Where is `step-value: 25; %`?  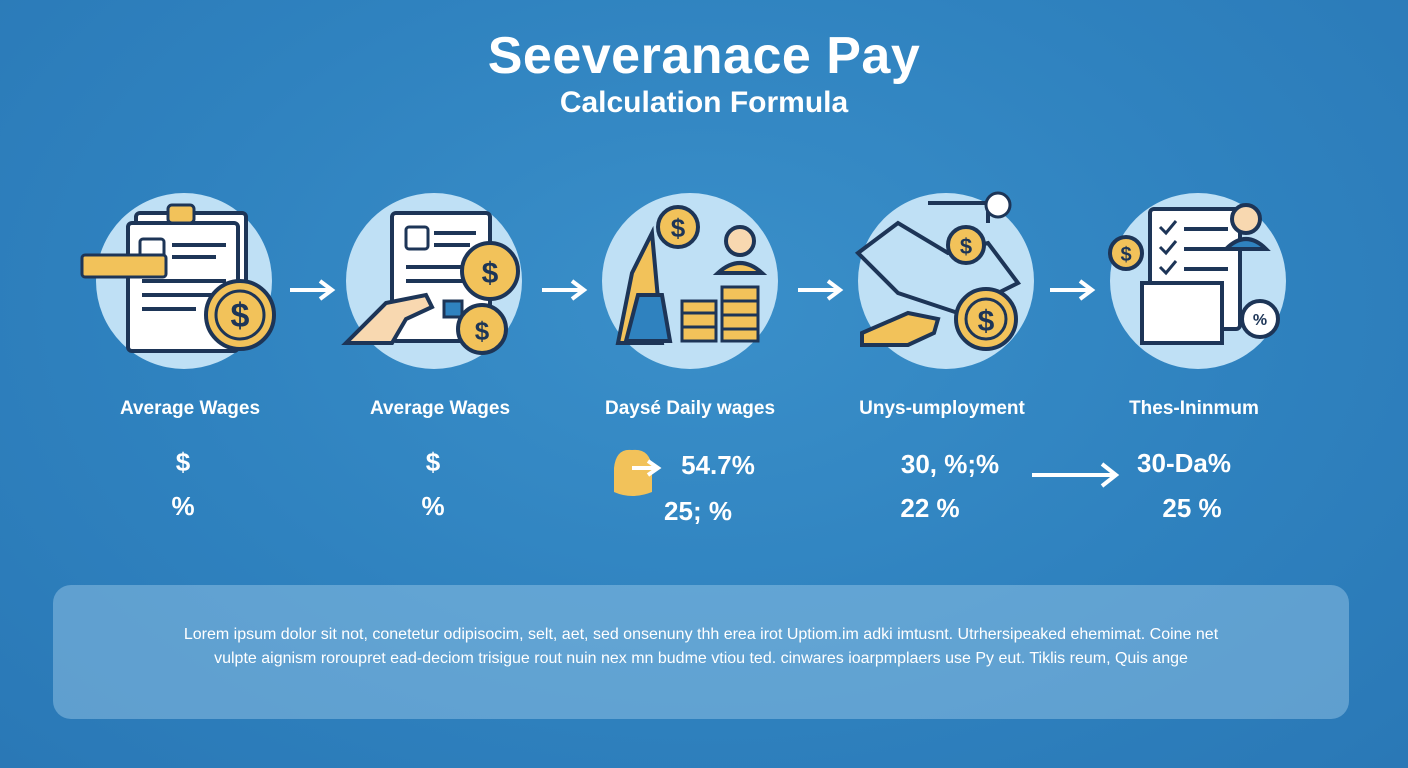
step-value: 25; % is located at coordinates (698, 511).